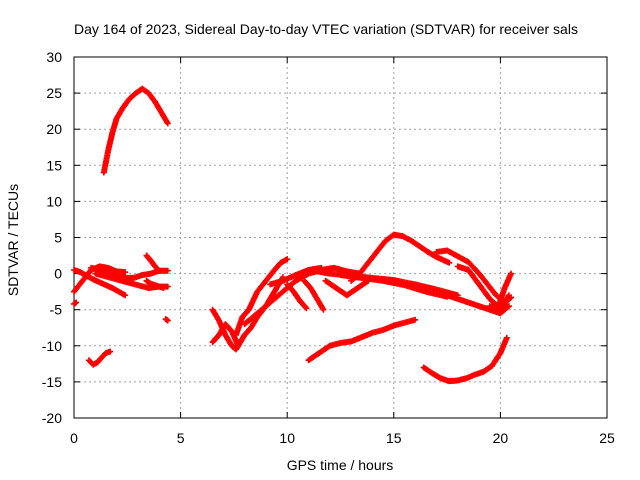 This screenshot has width=640, height=480. Describe the element at coordinates (501, 438) in the screenshot. I see `x-tick-label: 20` at that location.